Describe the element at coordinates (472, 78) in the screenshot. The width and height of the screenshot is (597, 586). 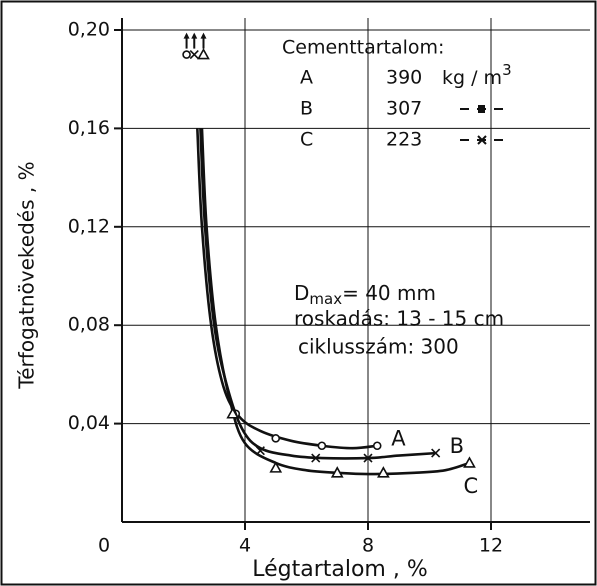
I see `legend-unit-text: kg / m` at that location.